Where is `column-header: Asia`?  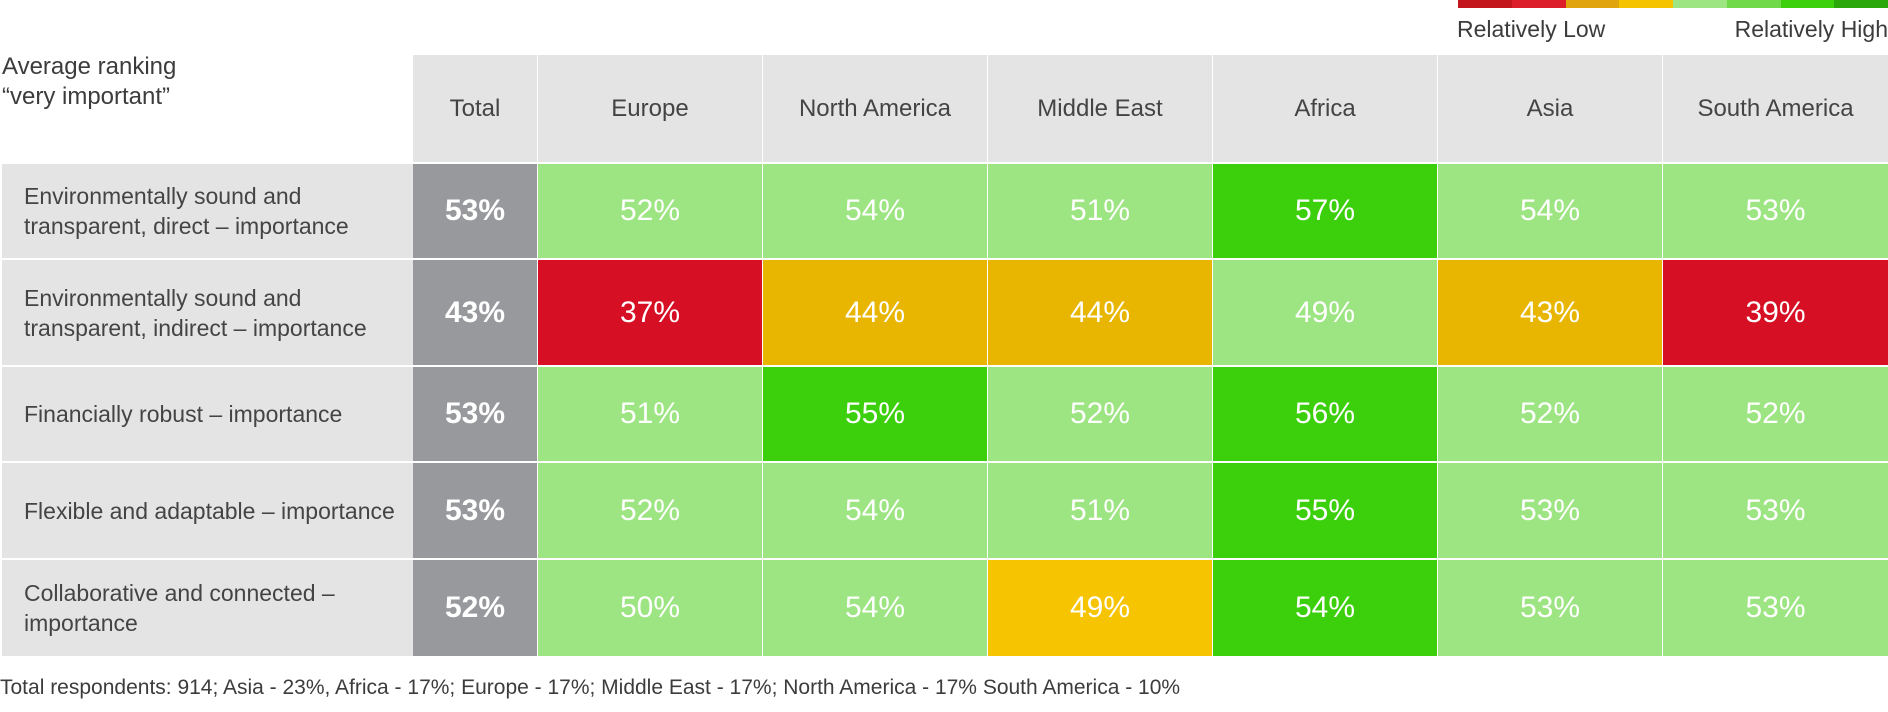
column-header: Asia is located at coordinates (1549, 108).